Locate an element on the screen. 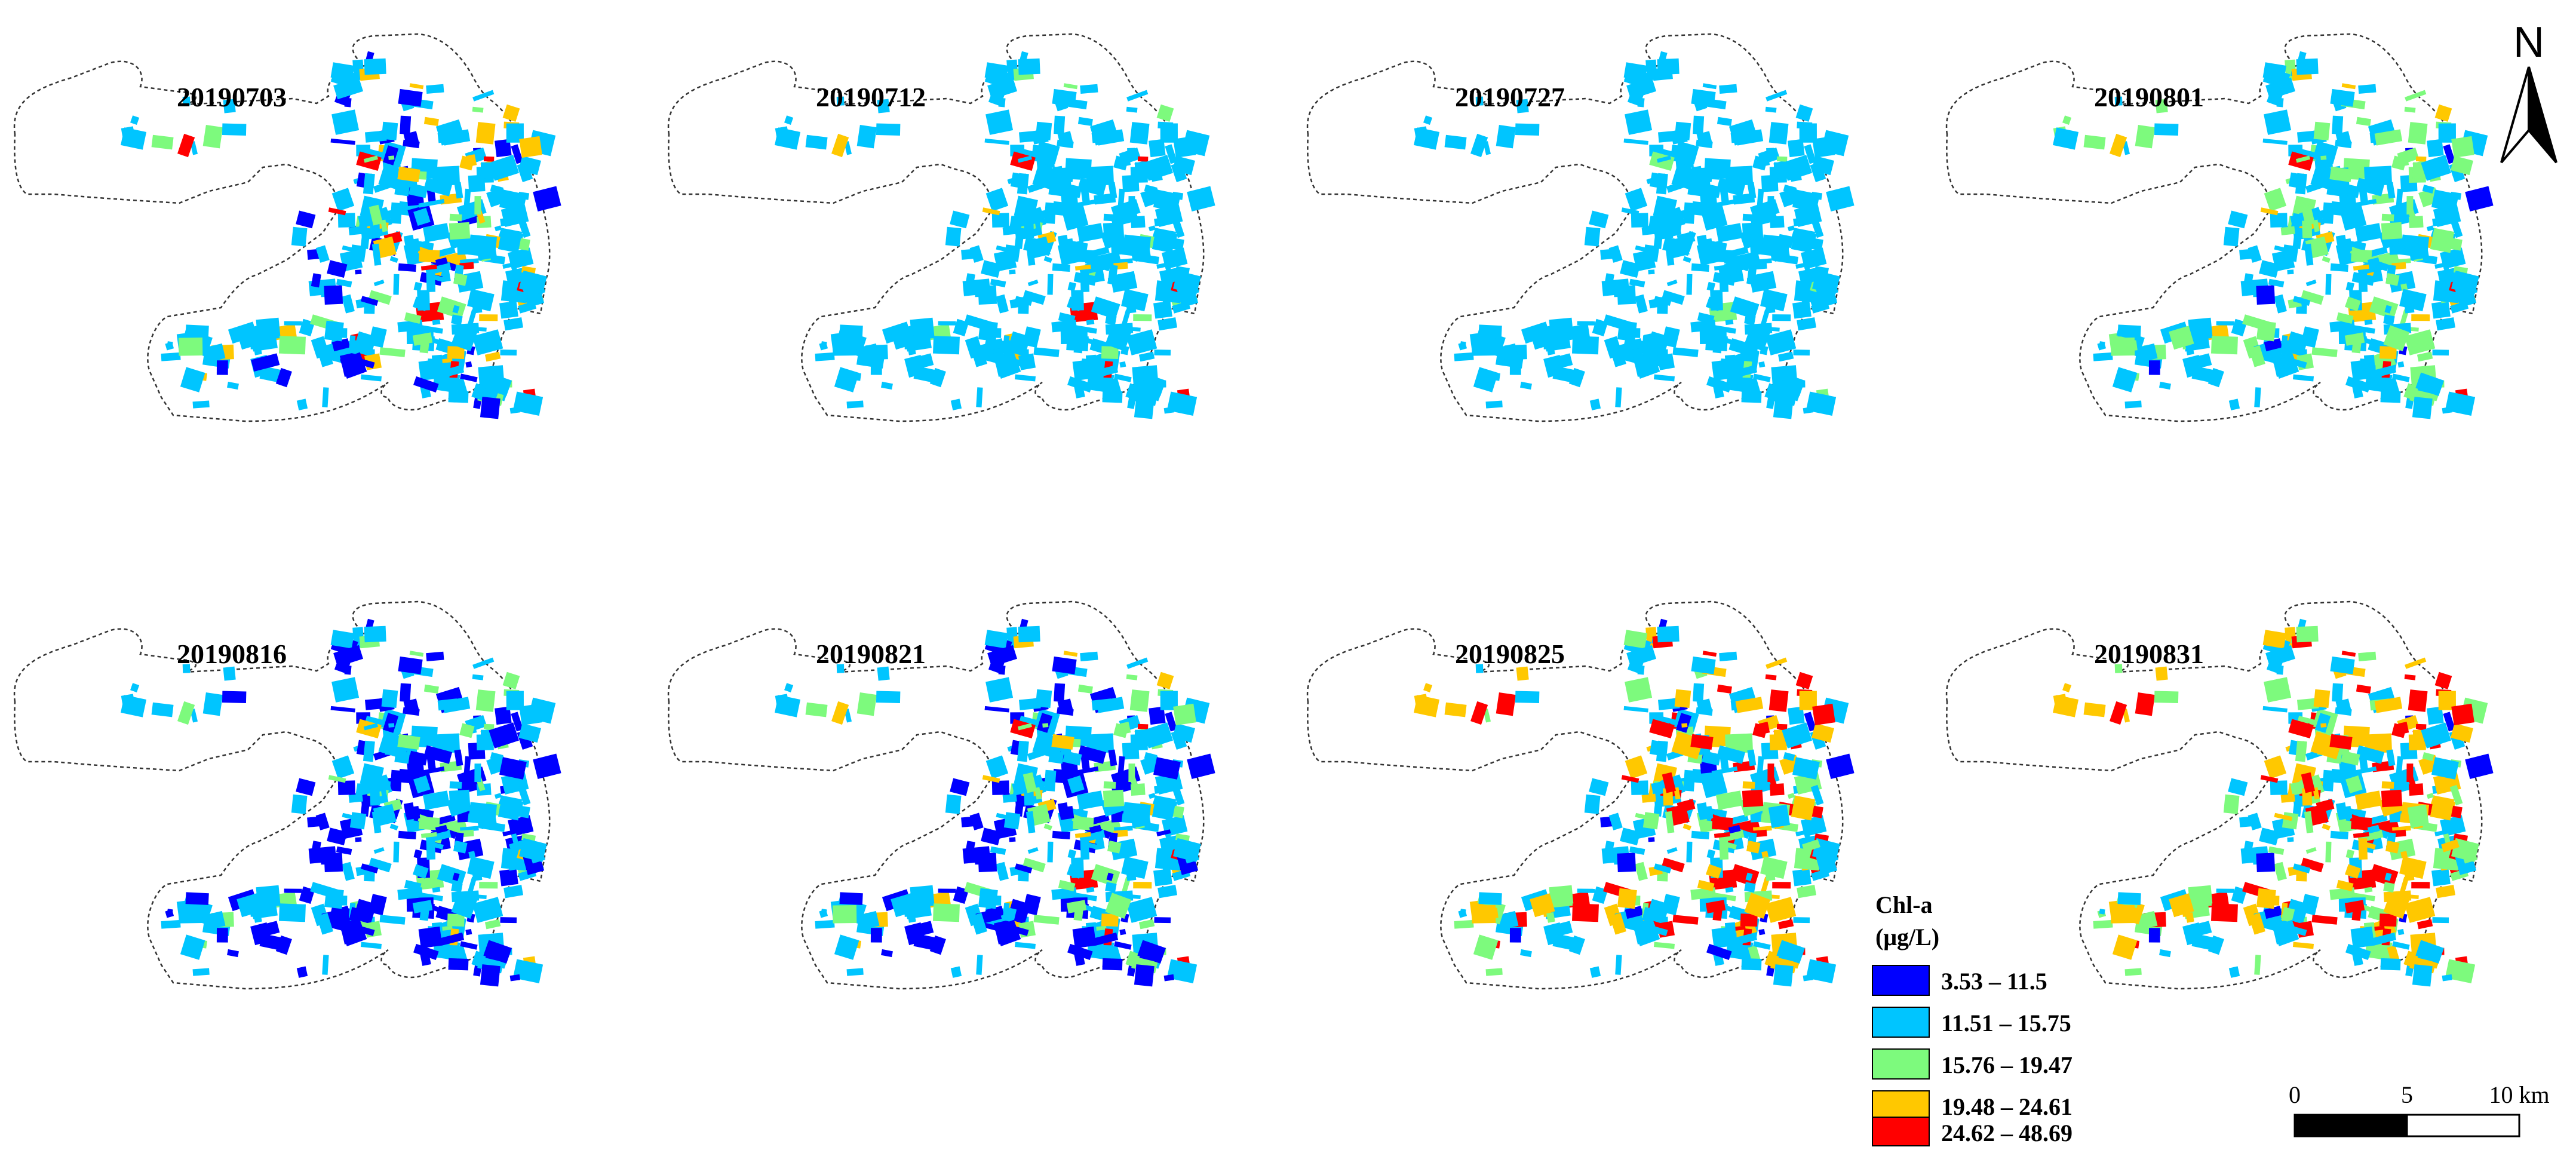  panel-date-title: 20190703 is located at coordinates (232, 97).